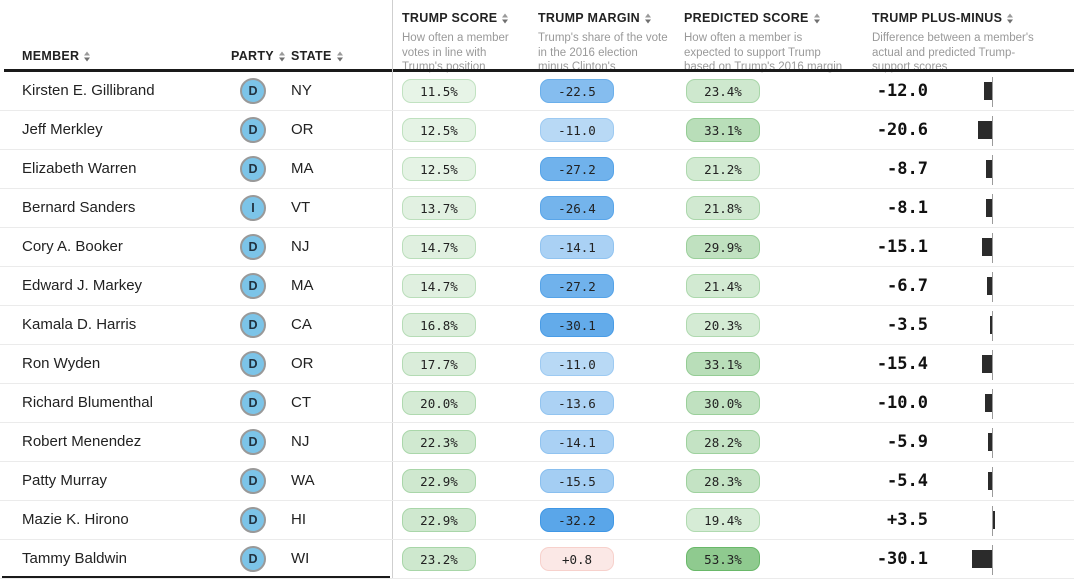 The width and height of the screenshot is (1074, 579). I want to click on member-name: Patty Murray, so click(65, 480).